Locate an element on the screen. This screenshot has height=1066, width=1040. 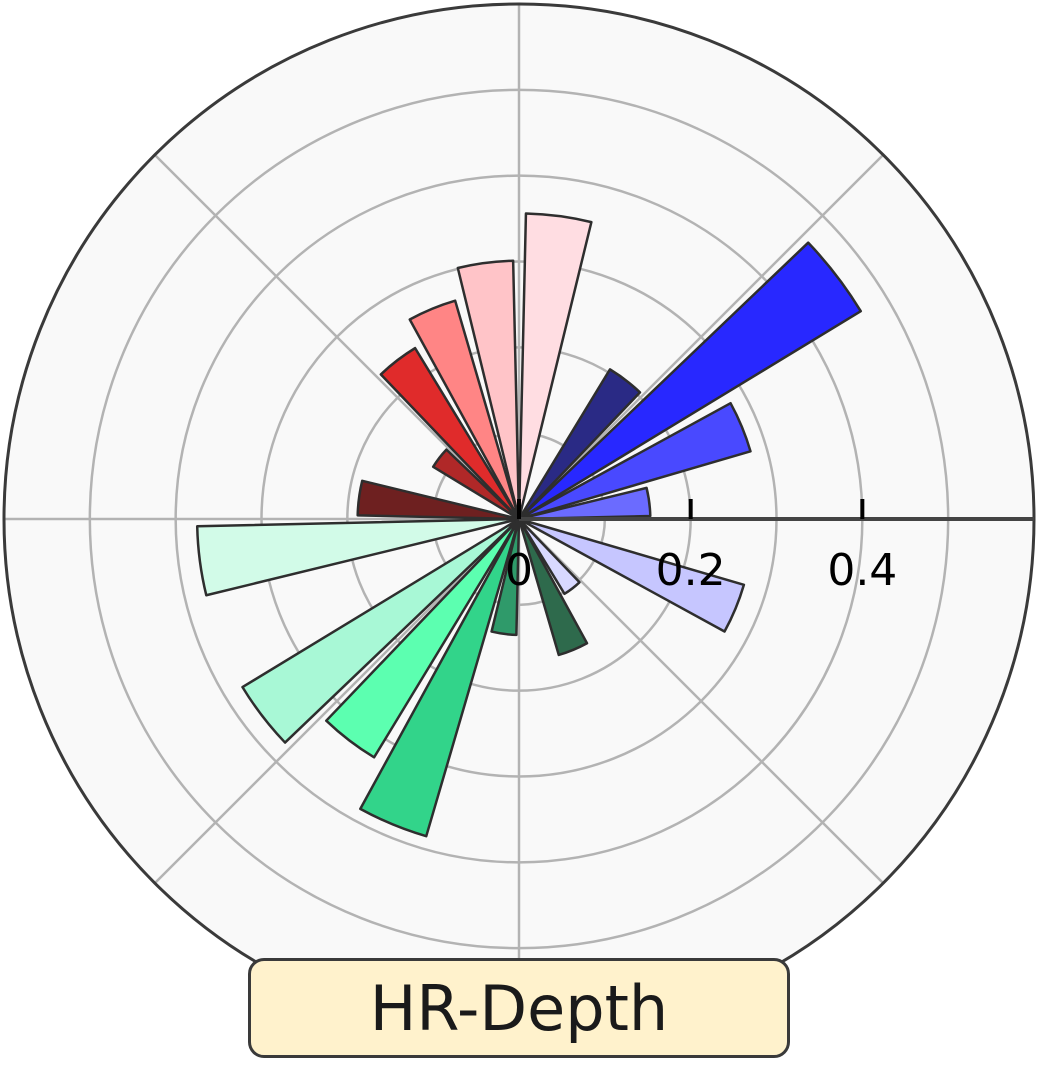
radial-tick-label-1: 0.2 is located at coordinates (691, 570).